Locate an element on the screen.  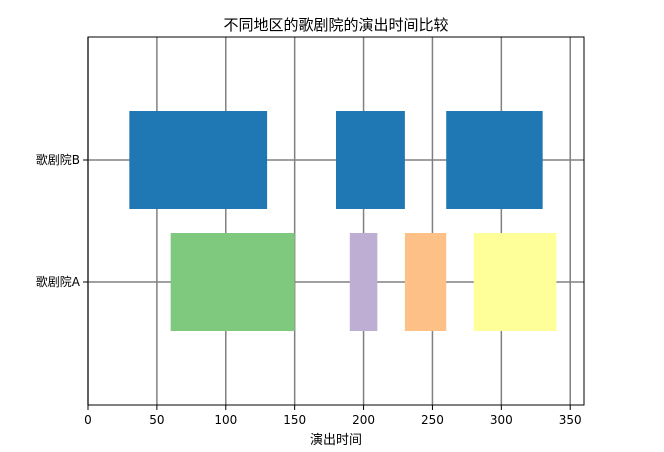
y-ticks: 歌剧院A 歌剧院B is located at coordinates (62, 220).